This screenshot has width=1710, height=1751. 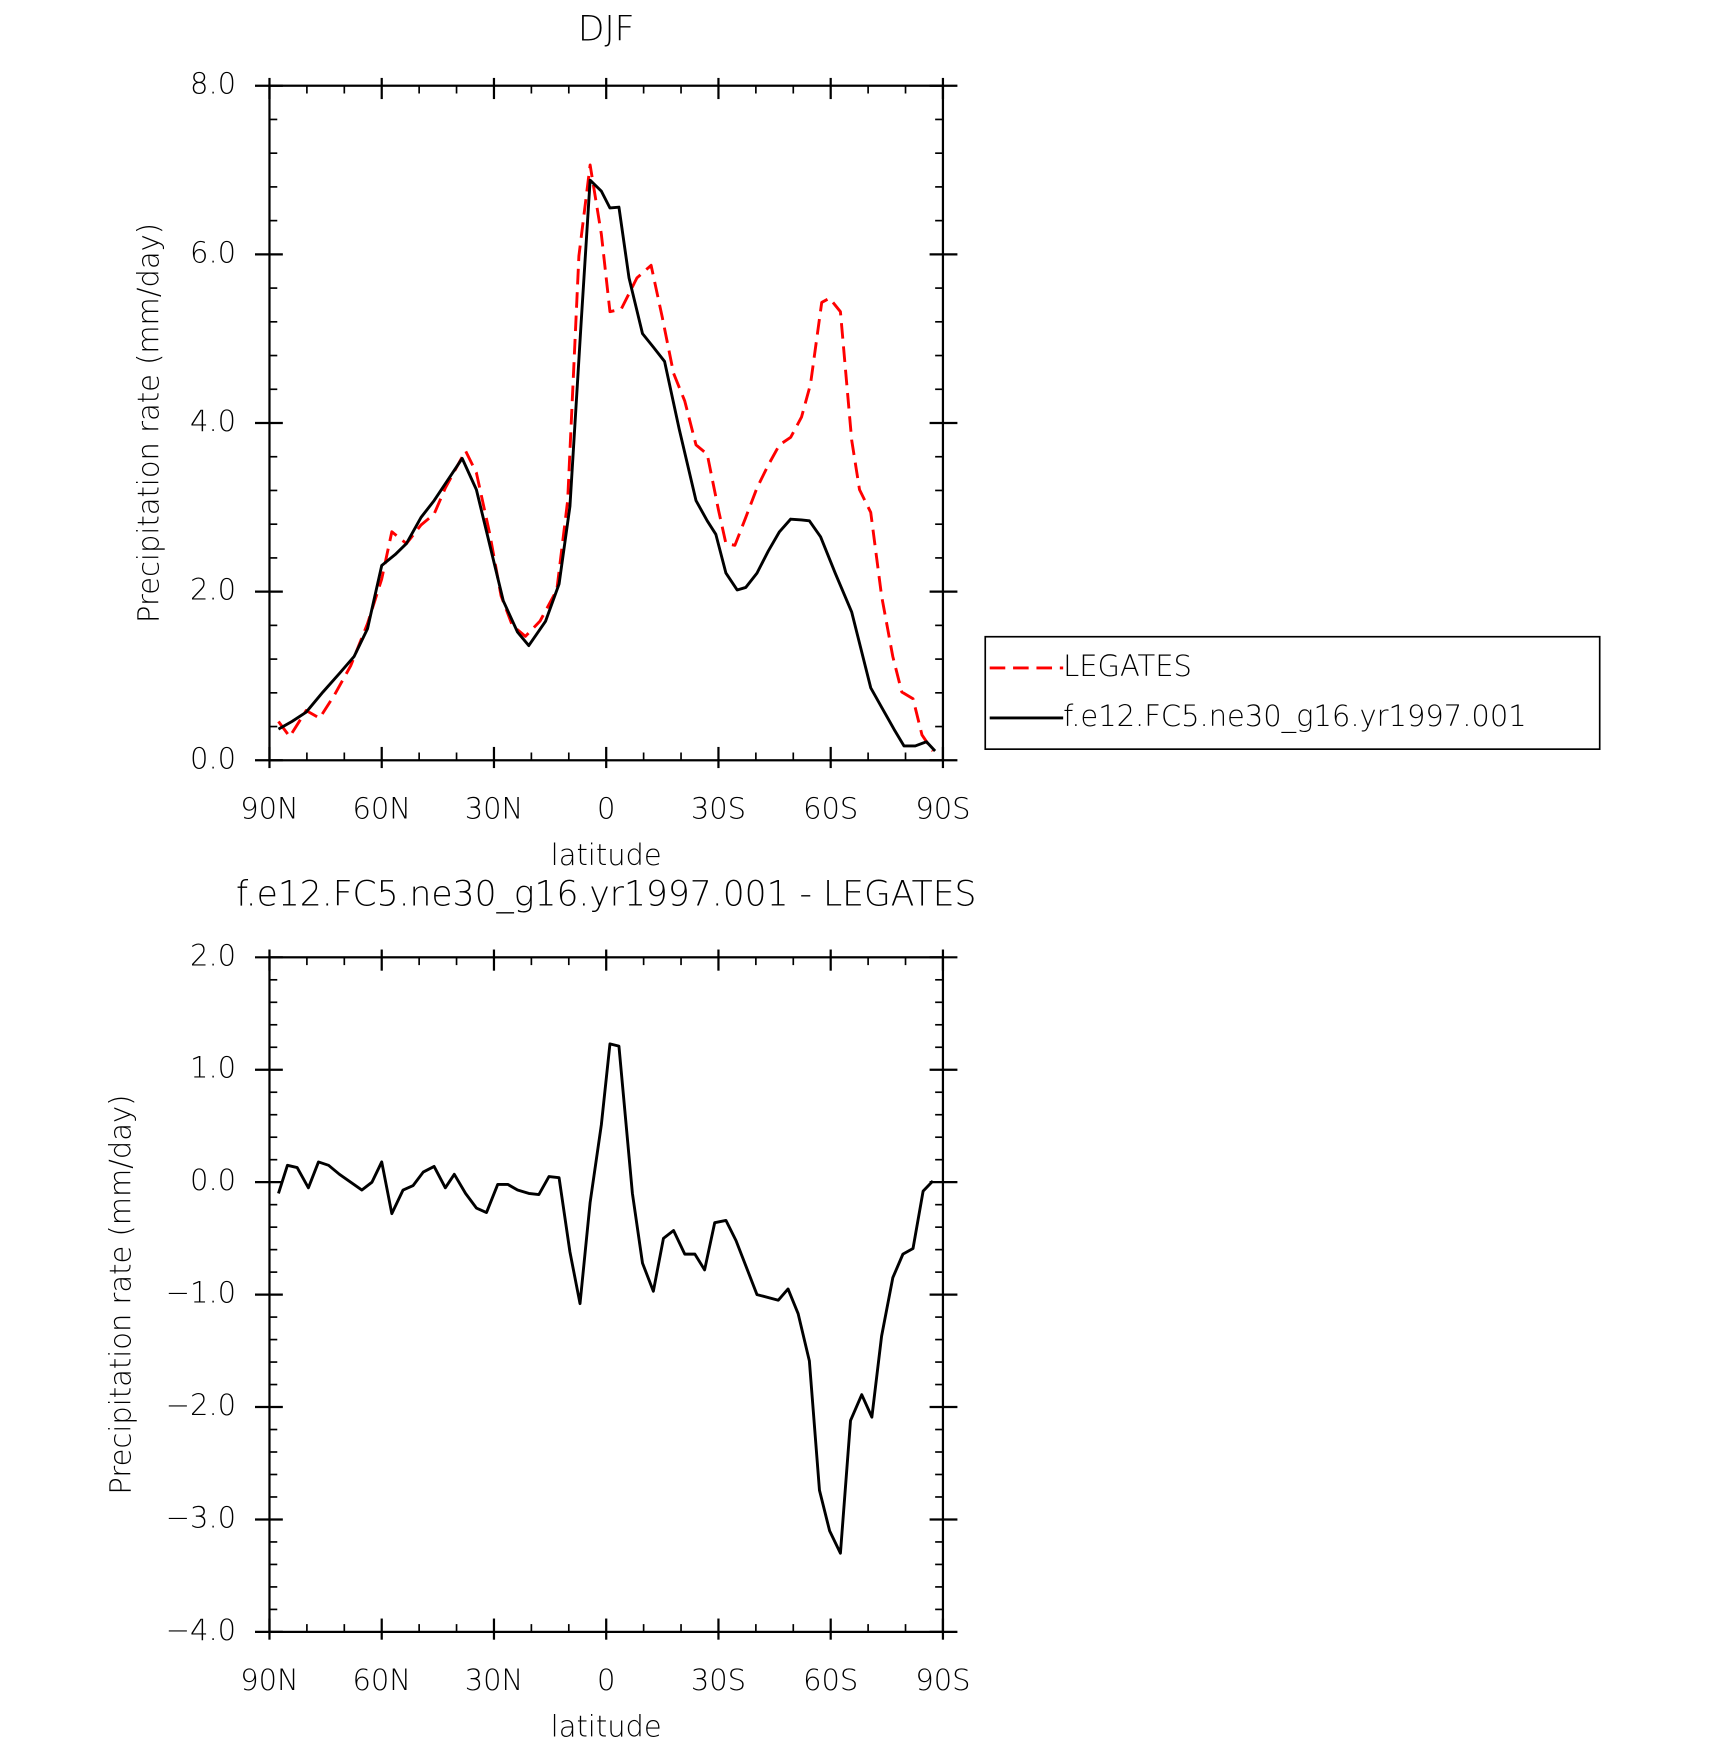 What do you see at coordinates (201, 1517) in the screenshot?
I see `y-tick-label: −3.0` at bounding box center [201, 1517].